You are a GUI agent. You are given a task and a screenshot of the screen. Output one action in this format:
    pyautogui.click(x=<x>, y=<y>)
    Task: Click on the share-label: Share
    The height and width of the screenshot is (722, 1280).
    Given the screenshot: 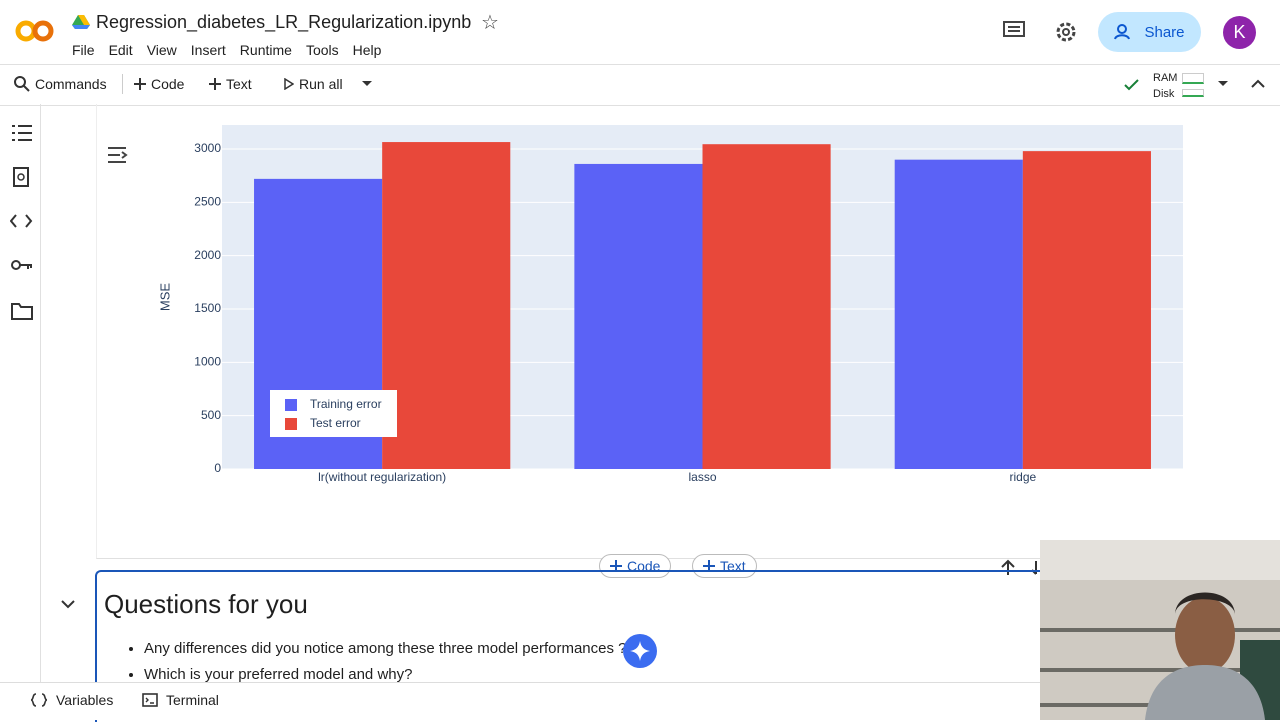 What is the action you would take?
    pyautogui.click(x=1164, y=32)
    